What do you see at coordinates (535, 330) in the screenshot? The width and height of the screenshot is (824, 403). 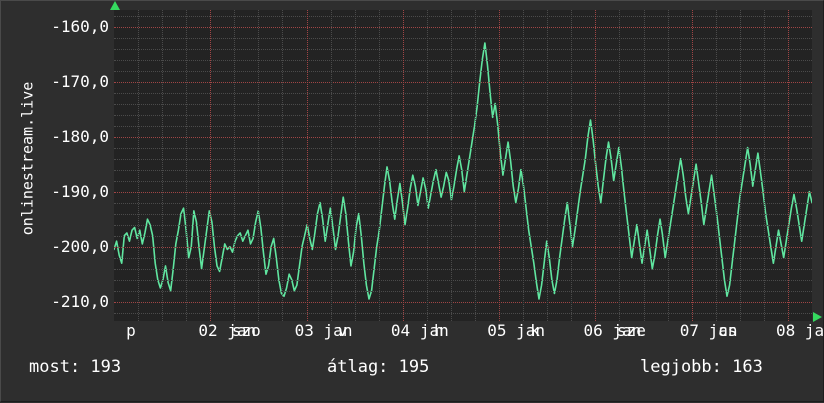 I see `x-tick-label-weekday: k` at bounding box center [535, 330].